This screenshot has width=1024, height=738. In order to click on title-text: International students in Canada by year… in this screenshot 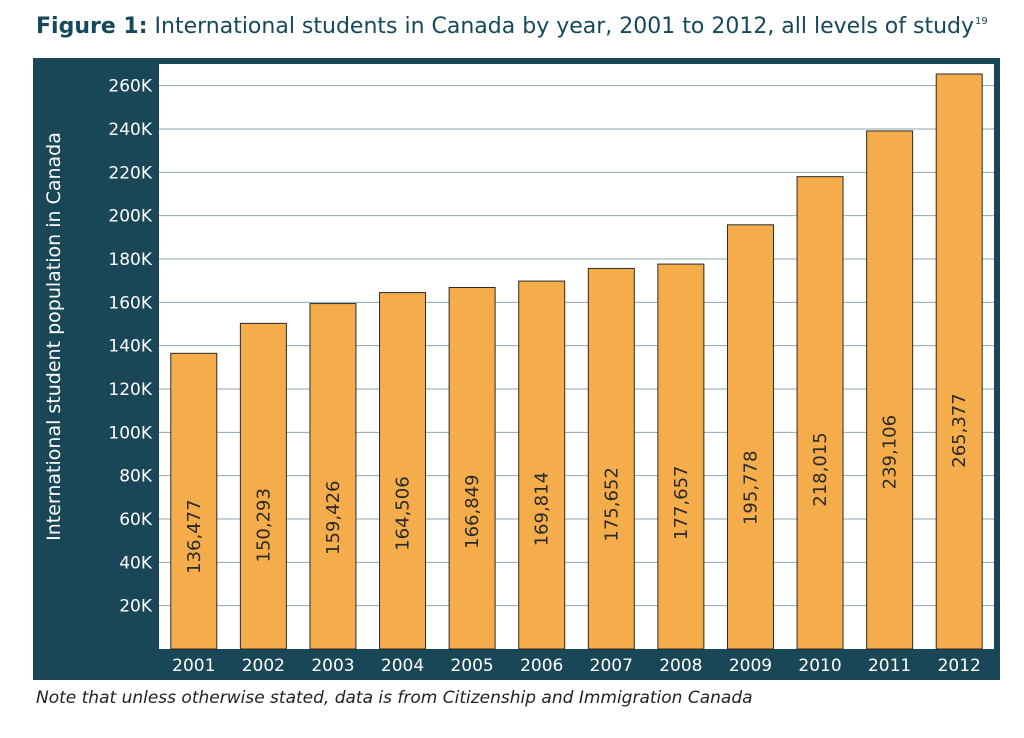, I will do `click(564, 26)`.